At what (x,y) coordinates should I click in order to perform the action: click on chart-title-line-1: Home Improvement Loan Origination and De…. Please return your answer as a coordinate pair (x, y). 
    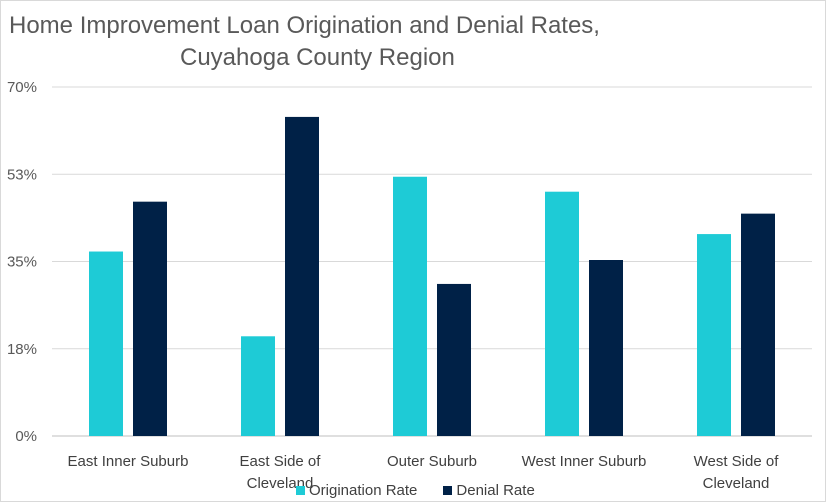
    Looking at the image, I should click on (304, 25).